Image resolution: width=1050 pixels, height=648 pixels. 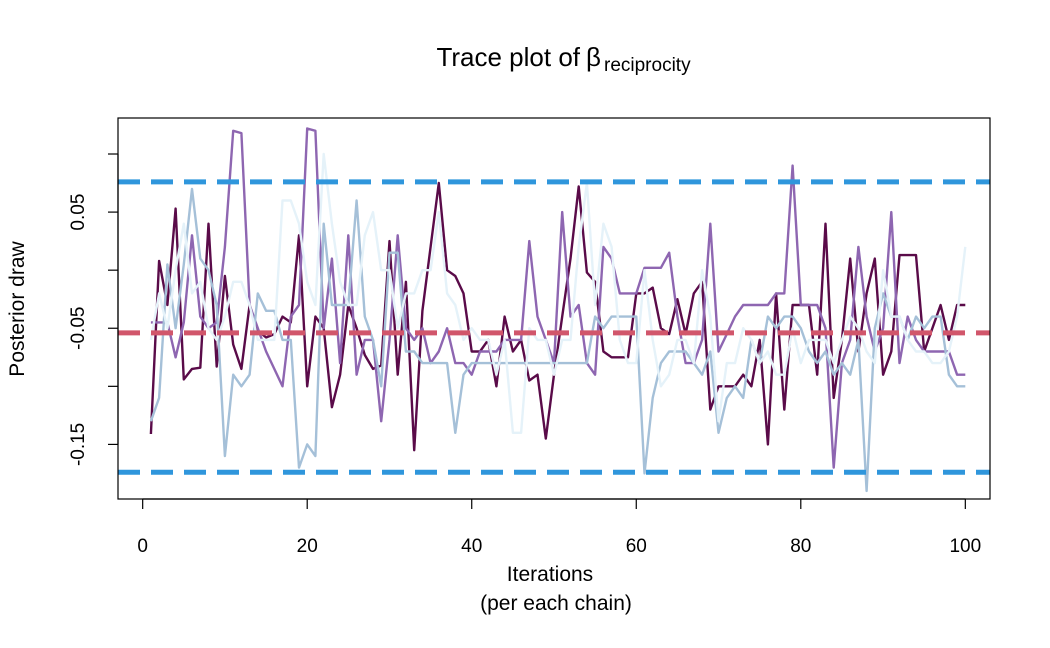 I want to click on x-tick-label: 80, so click(x=800, y=546).